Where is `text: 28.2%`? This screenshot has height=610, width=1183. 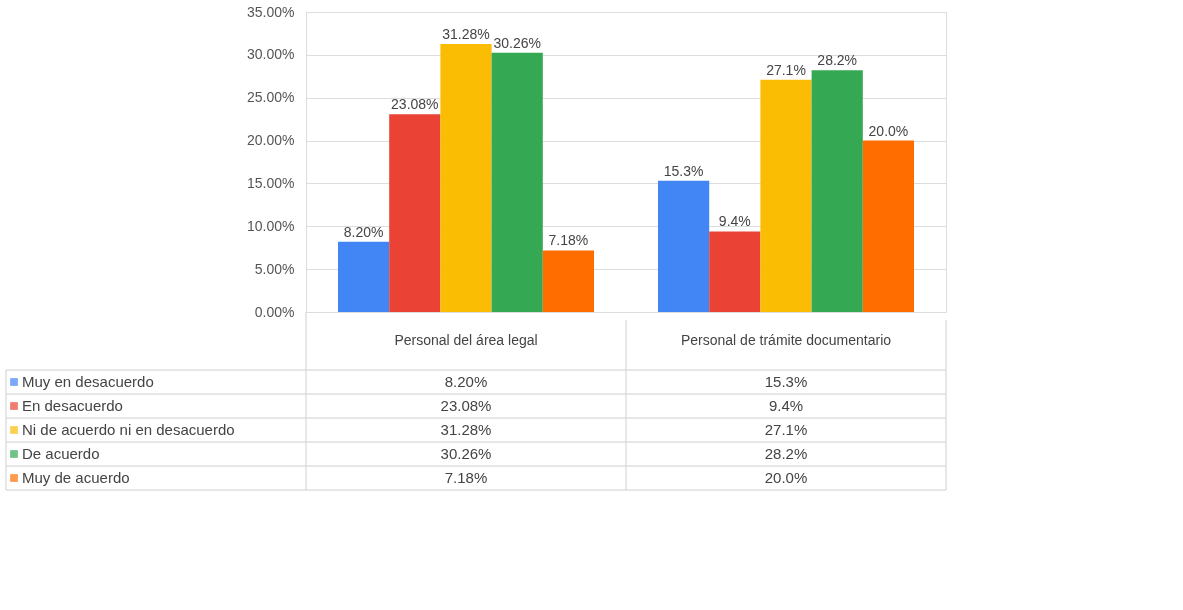 text: 28.2% is located at coordinates (837, 60).